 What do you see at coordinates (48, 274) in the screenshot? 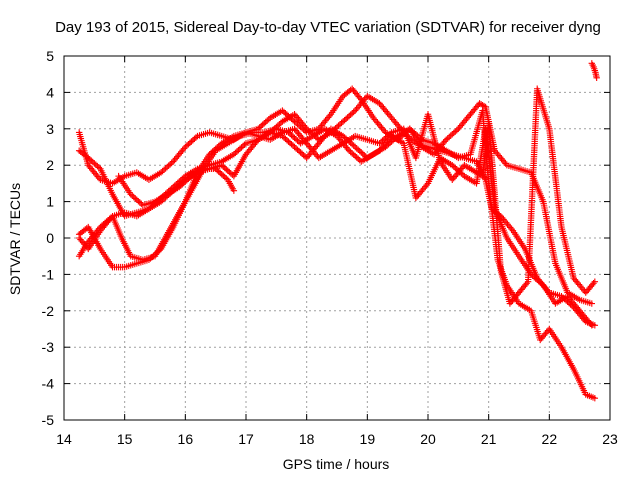
I see `y-tick-label: -1` at bounding box center [48, 274].